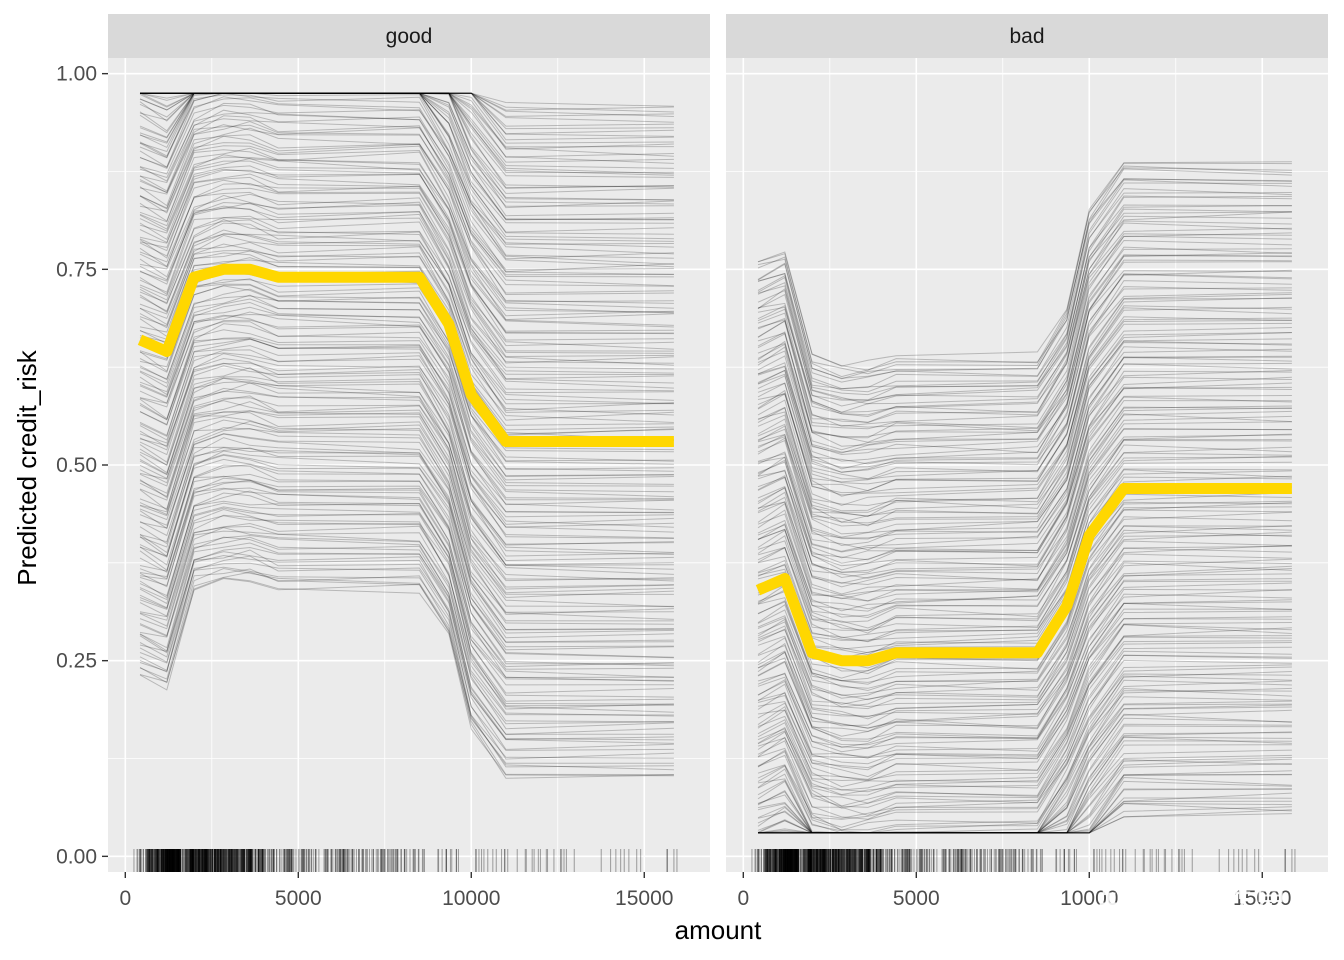 The height and width of the screenshot is (960, 1344). What do you see at coordinates (1089, 898) in the screenshot?
I see `x-tick-label: 10000` at bounding box center [1089, 898].